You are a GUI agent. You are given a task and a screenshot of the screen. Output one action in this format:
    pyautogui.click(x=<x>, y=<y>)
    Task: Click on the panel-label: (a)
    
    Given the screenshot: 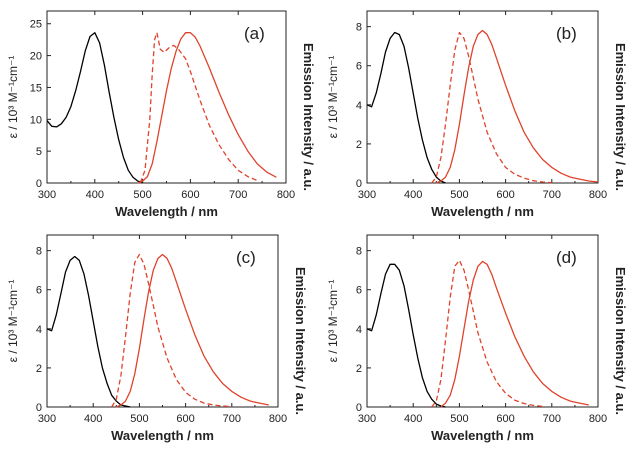 What is the action you would take?
    pyautogui.click(x=254, y=33)
    